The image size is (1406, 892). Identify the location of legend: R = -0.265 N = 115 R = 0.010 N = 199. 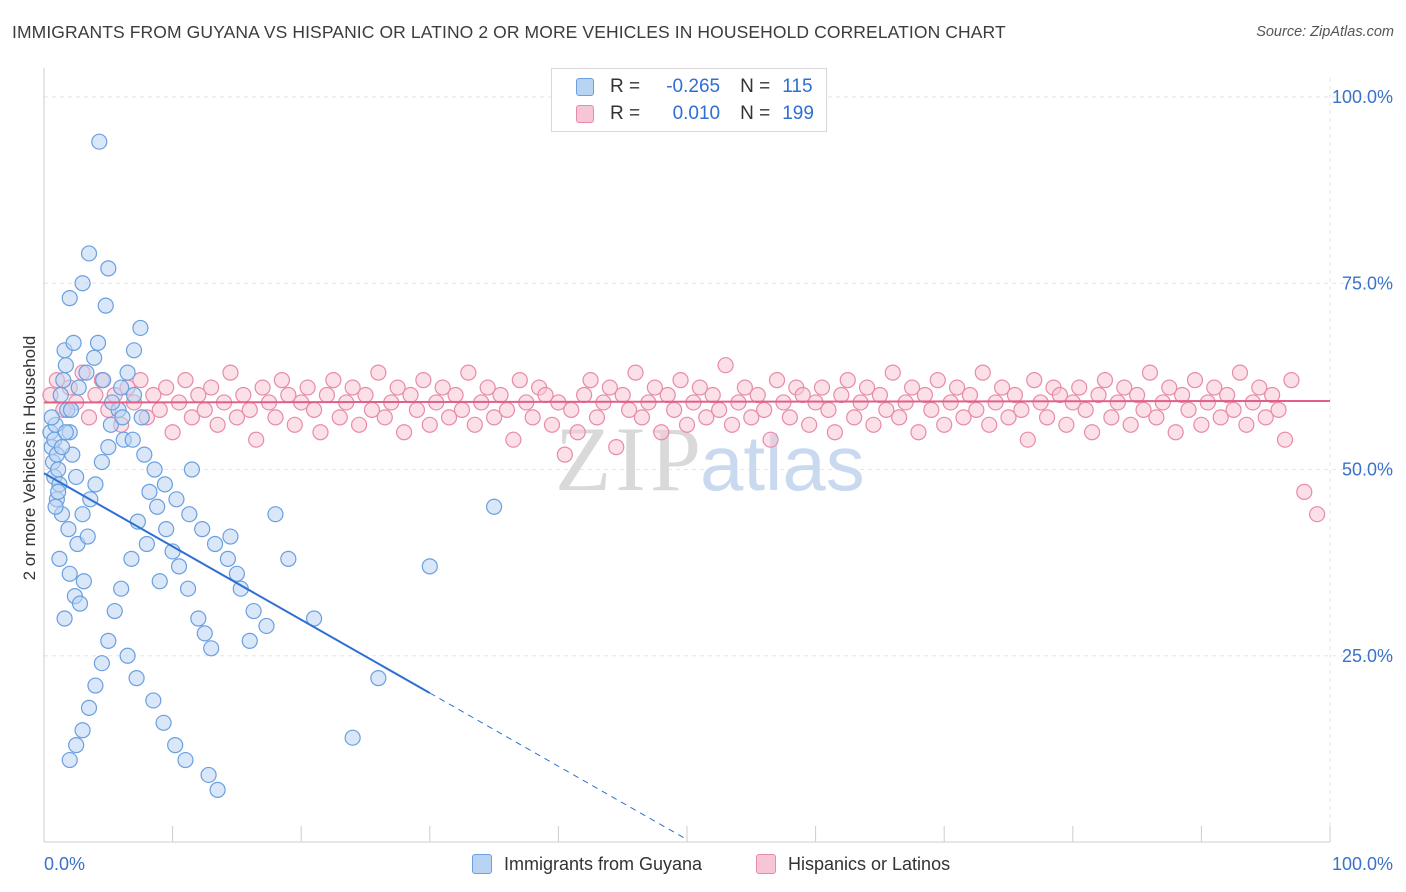
(689, 100).